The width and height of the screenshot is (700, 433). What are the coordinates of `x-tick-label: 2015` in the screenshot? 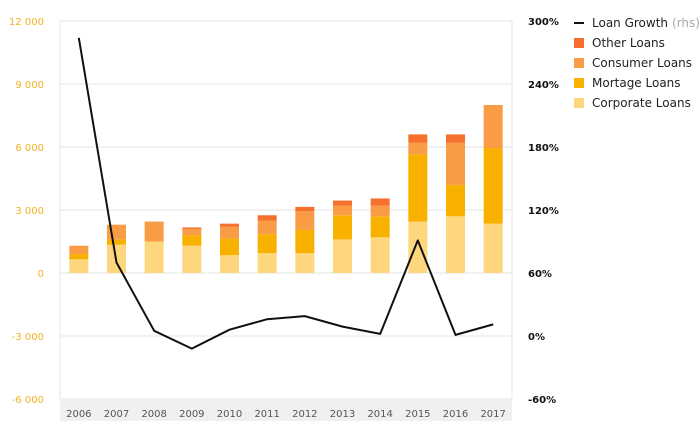 It's located at (417, 414).